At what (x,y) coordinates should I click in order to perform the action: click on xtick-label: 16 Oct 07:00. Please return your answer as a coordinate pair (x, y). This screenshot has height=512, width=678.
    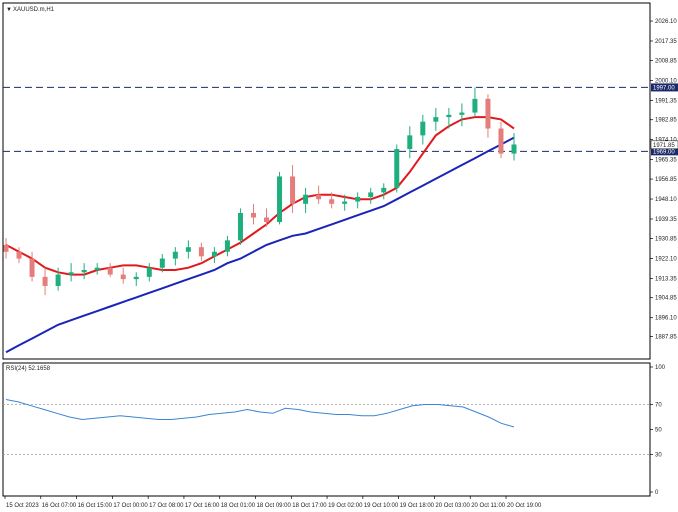
    Looking at the image, I should click on (59, 506).